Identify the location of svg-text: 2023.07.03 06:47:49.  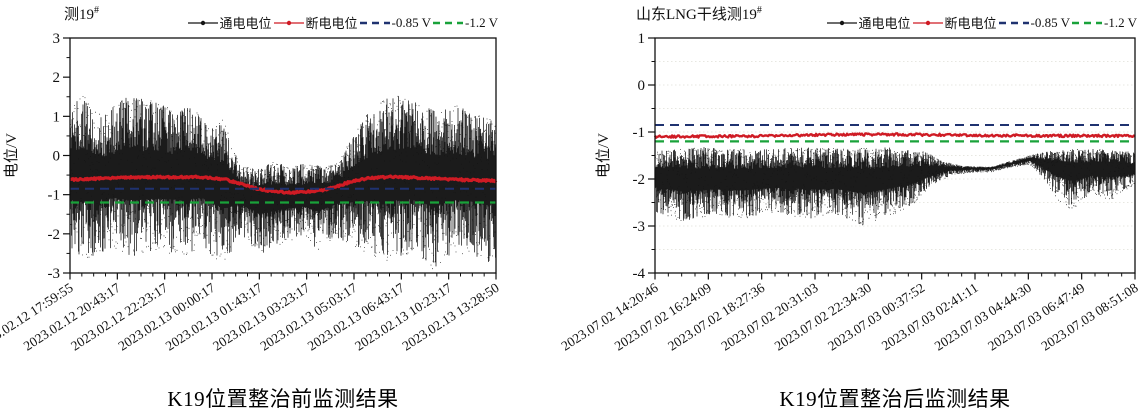
(1036, 317).